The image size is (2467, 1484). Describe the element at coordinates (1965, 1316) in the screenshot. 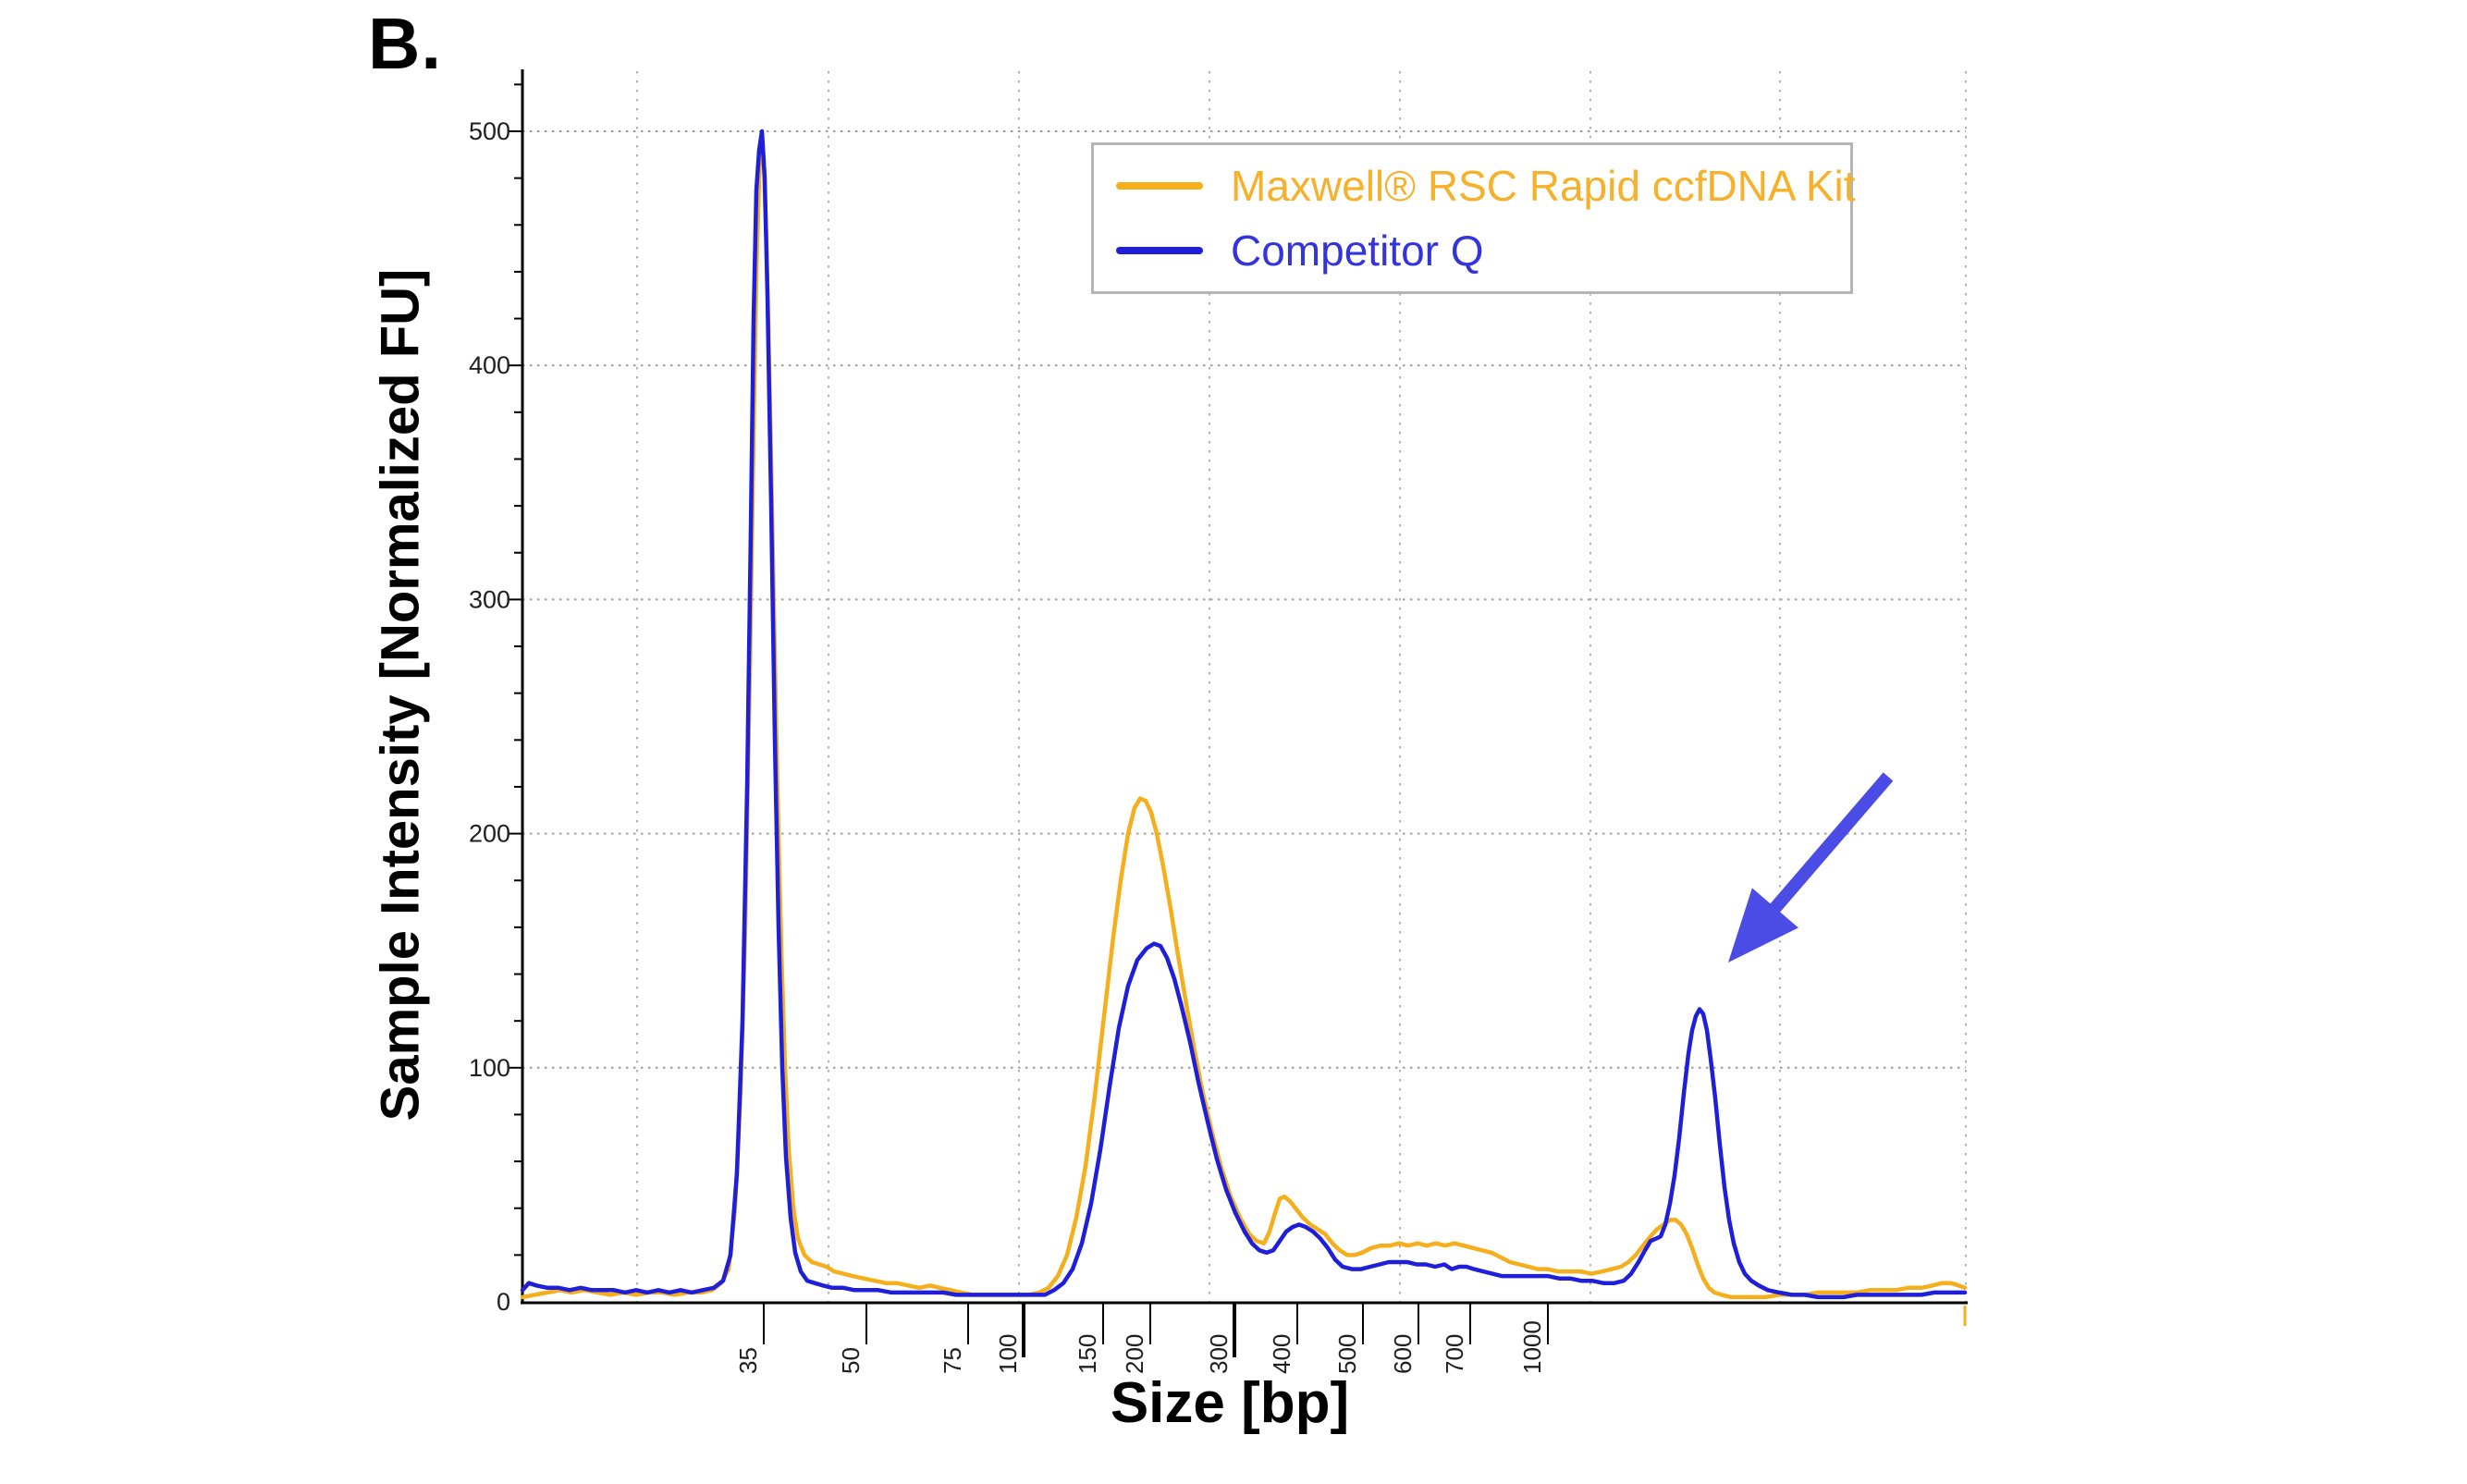

I see `axis-end-marker-tick` at that location.